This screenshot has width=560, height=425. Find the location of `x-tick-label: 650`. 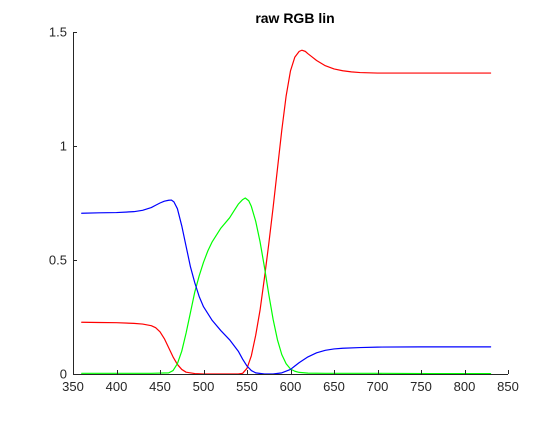

x-tick-label: 650 is located at coordinates (334, 386).